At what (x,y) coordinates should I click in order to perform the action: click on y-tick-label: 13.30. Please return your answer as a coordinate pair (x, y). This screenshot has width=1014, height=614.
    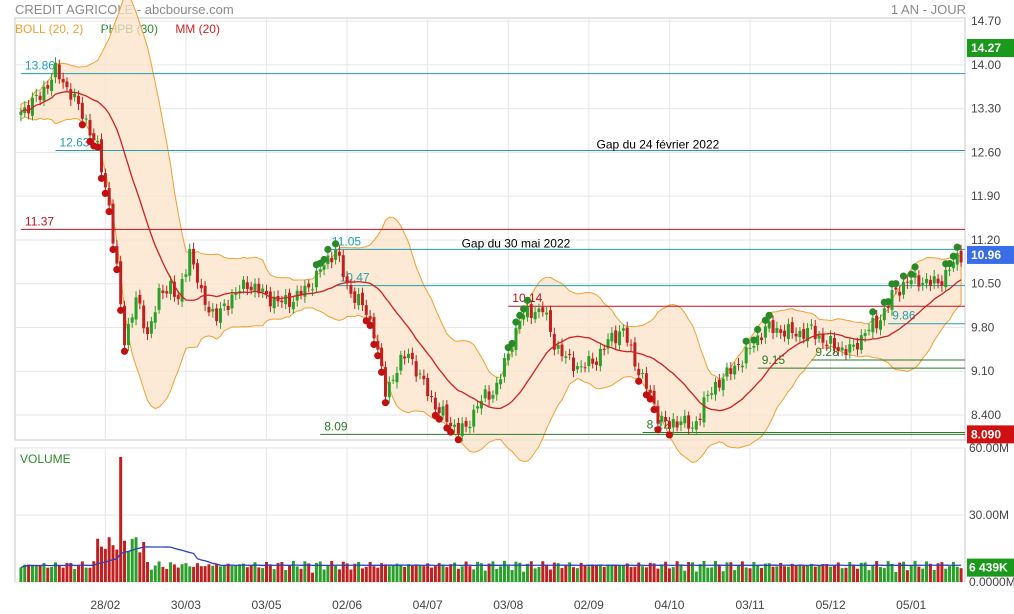
    Looking at the image, I should click on (986, 109).